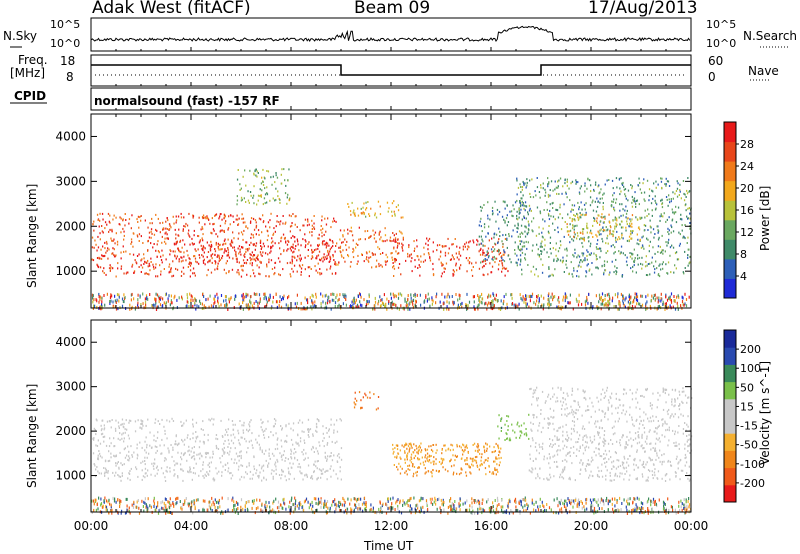 This screenshot has width=800, height=554. Describe the element at coordinates (453, 270) in the screenshot. I see `power-panel-region-5-pixel` at that location.